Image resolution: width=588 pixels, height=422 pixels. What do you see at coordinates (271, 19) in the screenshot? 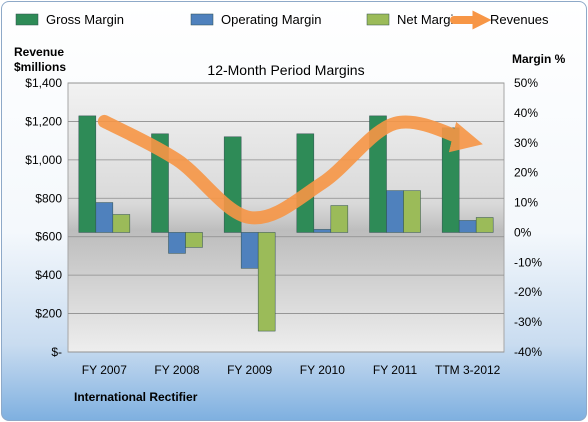
I see `legend-label: Operating Margin` at bounding box center [271, 19].